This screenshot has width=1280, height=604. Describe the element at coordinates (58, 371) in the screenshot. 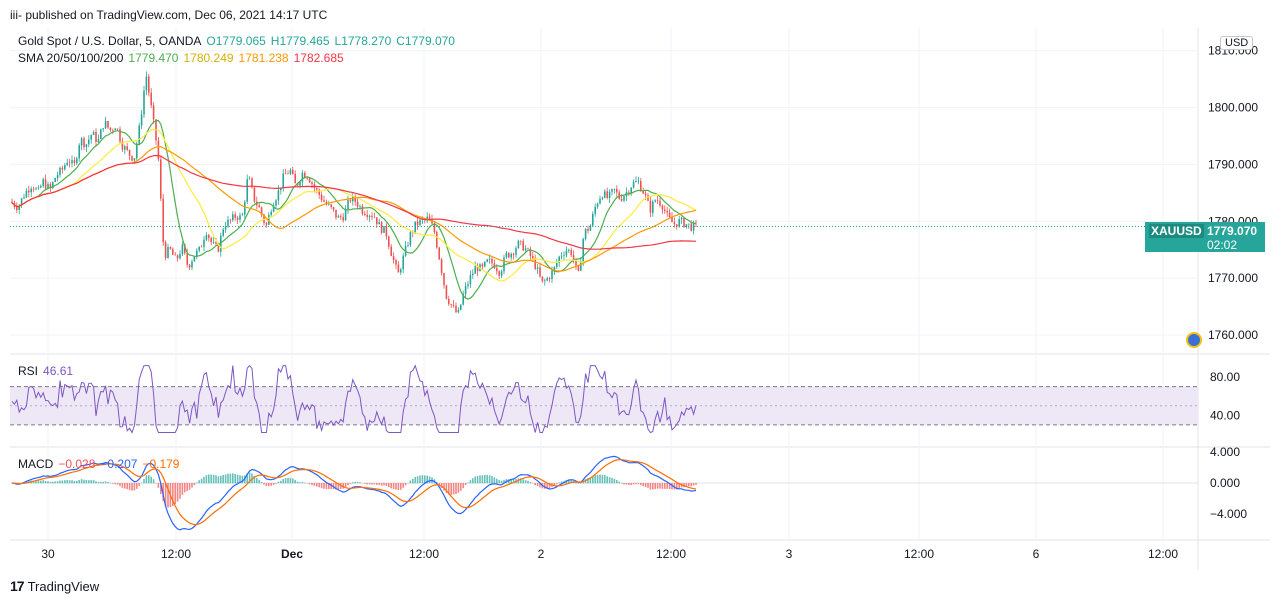

I see `rsi-value: 46.61` at that location.